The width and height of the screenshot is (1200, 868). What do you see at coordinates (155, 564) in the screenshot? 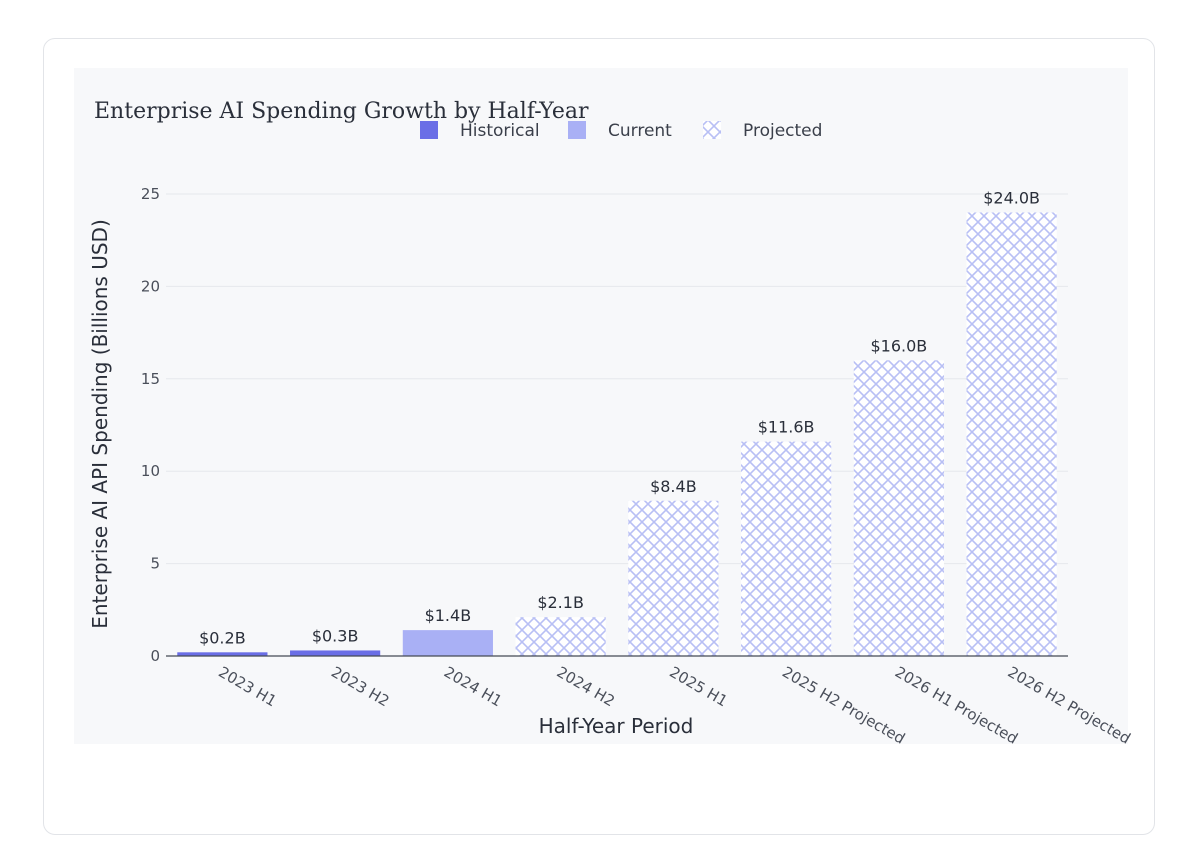
I see `y-tick-label: 5` at bounding box center [155, 564].